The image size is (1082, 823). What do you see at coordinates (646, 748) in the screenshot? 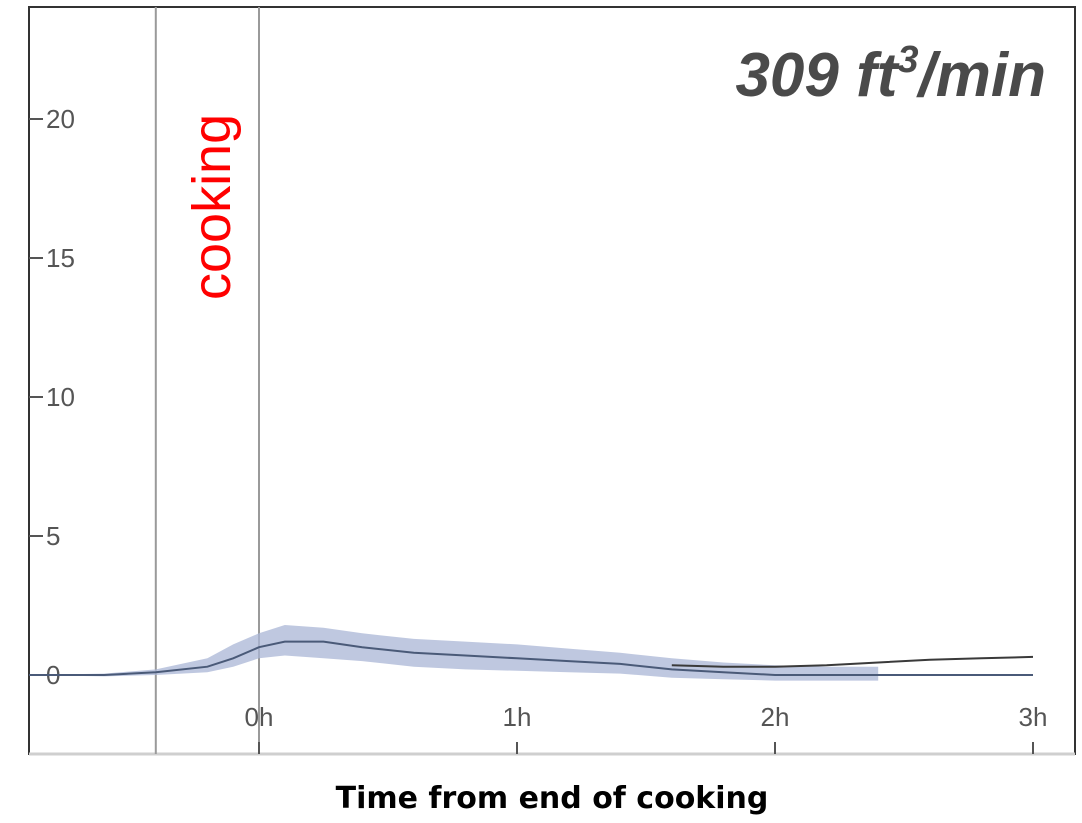
I see `x-axis-ticks` at bounding box center [646, 748].